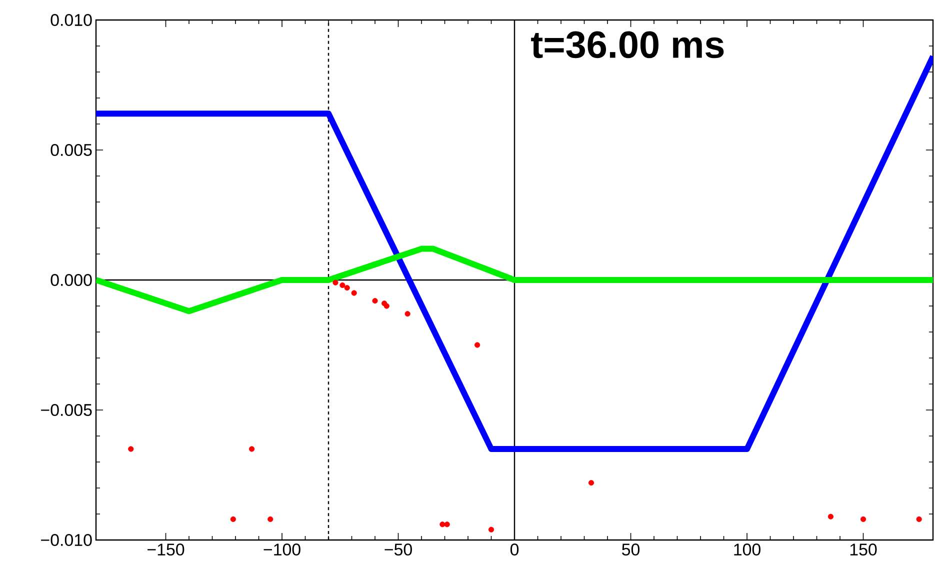 Image resolution: width=935 pixels, height=580 pixels. I want to click on x-tick-label: −150, so click(166, 550).